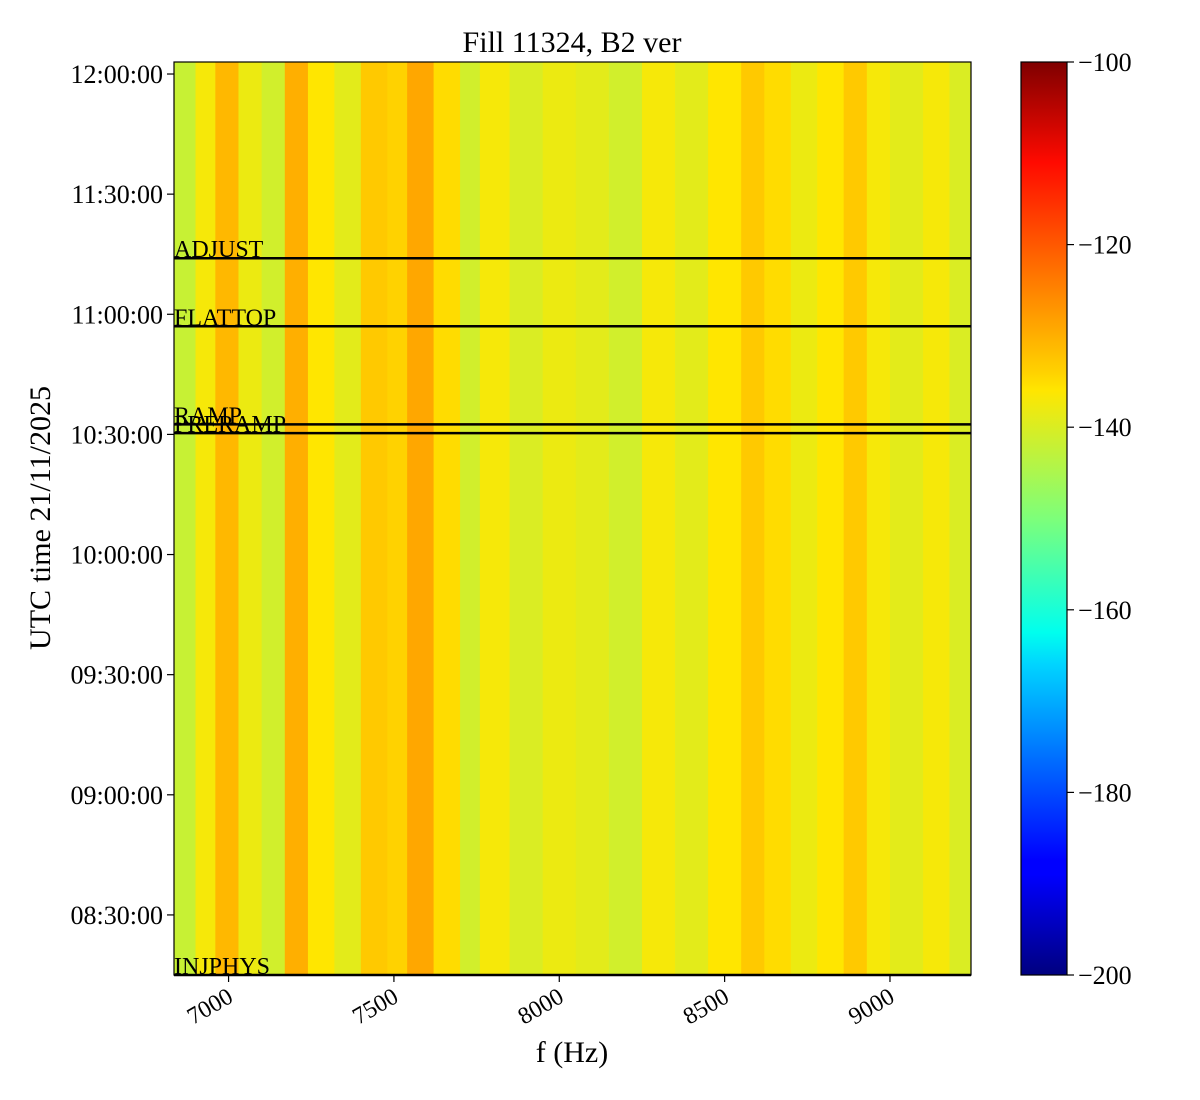  What do you see at coordinates (1099, 519) in the screenshot?
I see `colorbar-axis: −200 −180 −160 −140 −120 −100` at bounding box center [1099, 519].